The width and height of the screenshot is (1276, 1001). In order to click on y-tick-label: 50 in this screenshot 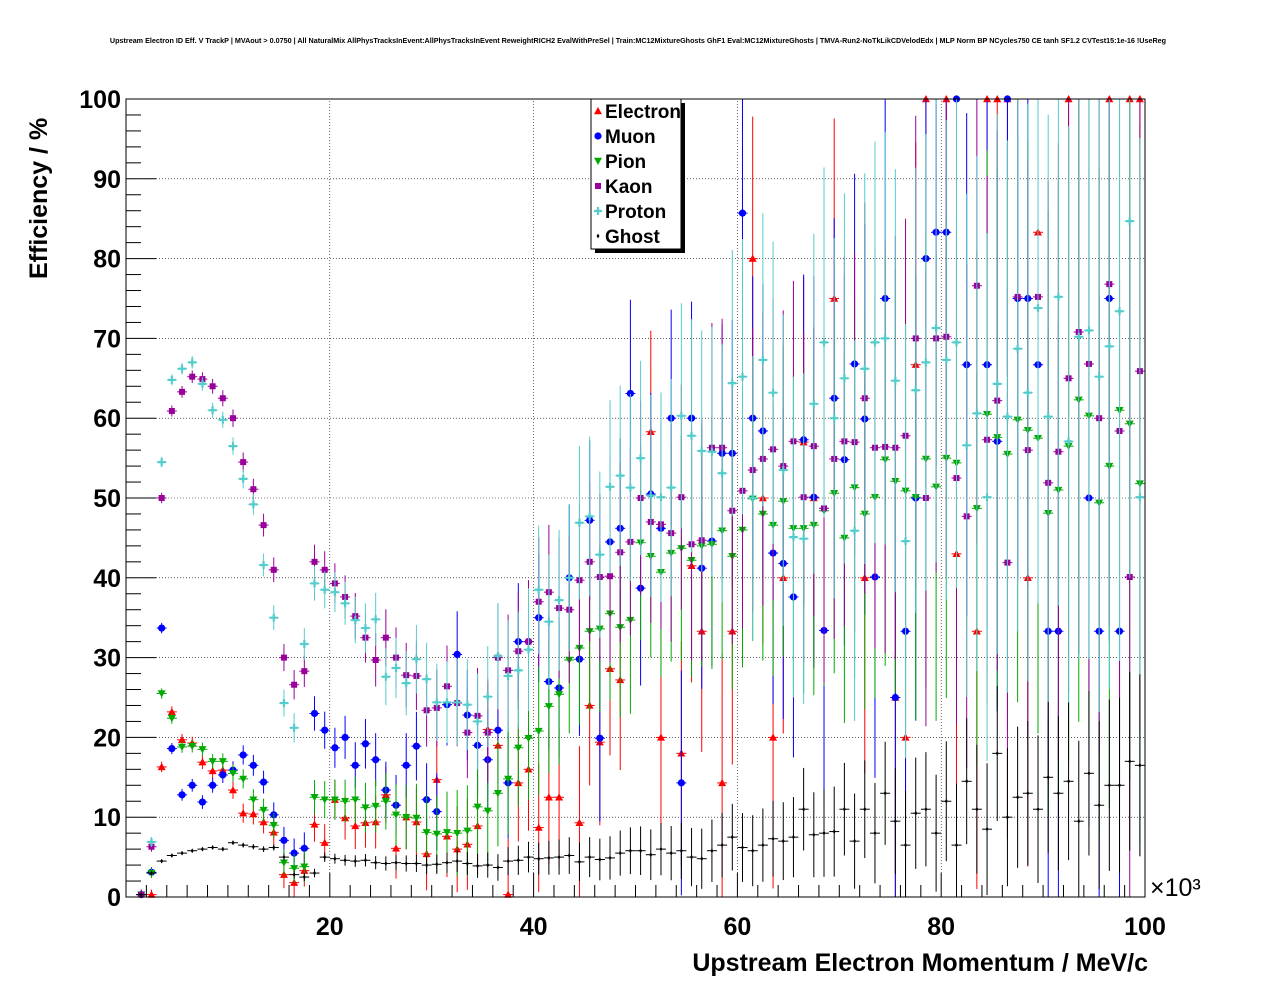, I will do `click(107, 499)`.